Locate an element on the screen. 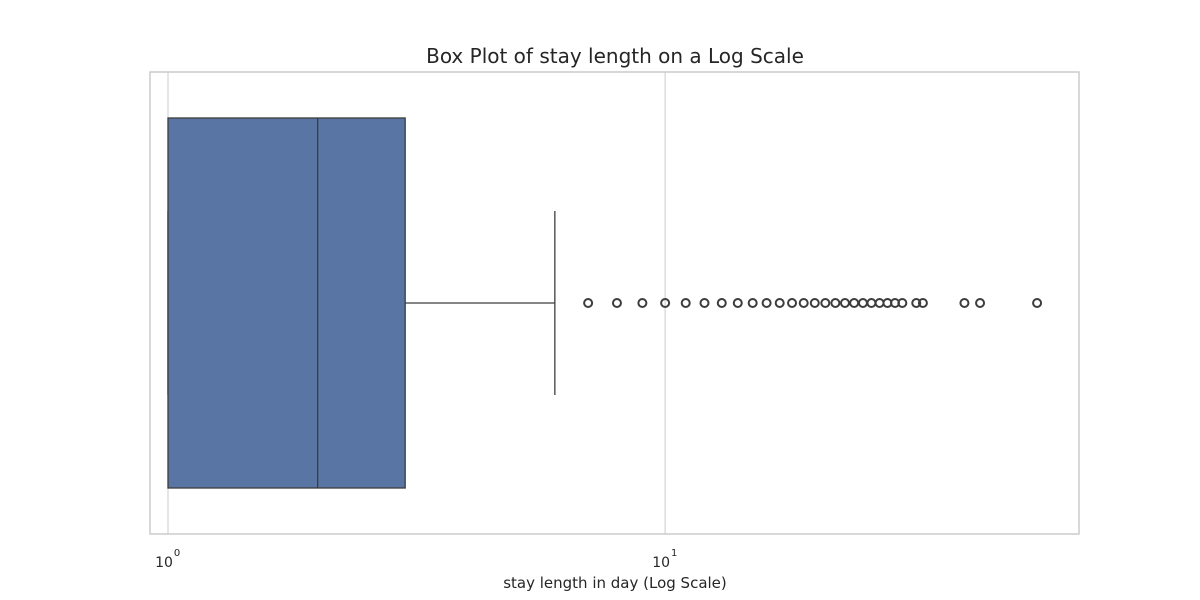 The height and width of the screenshot is (600, 1200). iqr-box is located at coordinates (286, 303).